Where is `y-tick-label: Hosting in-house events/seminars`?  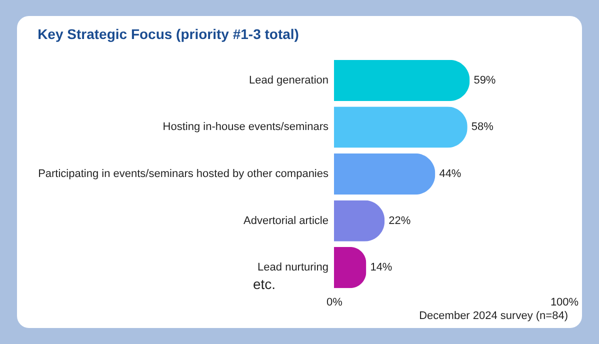
y-tick-label: Hosting in-house events/seminars is located at coordinates (245, 127).